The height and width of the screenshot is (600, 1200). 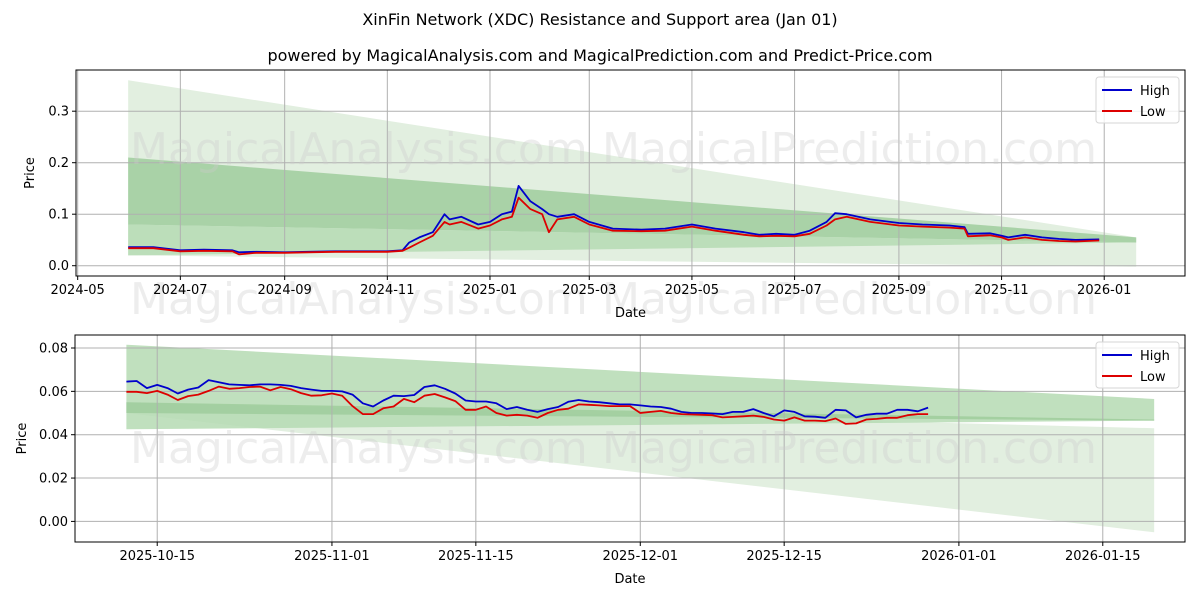 What do you see at coordinates (476, 556) in the screenshot?
I see `x-tick-label: 2025-11-15` at bounding box center [476, 556].